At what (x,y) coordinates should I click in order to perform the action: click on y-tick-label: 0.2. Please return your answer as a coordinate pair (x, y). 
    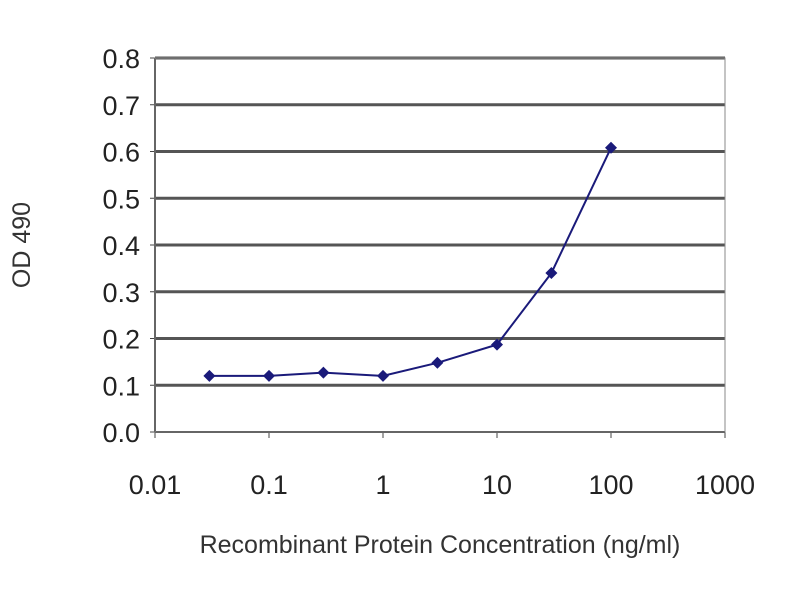
    Looking at the image, I should click on (121, 340).